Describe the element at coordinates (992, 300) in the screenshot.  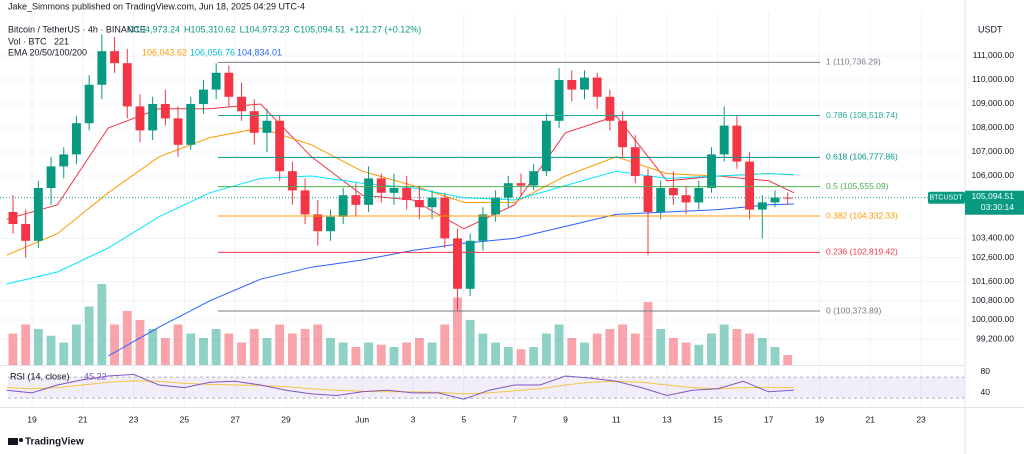
I see `y-tick-label: 100,800.00` at that location.